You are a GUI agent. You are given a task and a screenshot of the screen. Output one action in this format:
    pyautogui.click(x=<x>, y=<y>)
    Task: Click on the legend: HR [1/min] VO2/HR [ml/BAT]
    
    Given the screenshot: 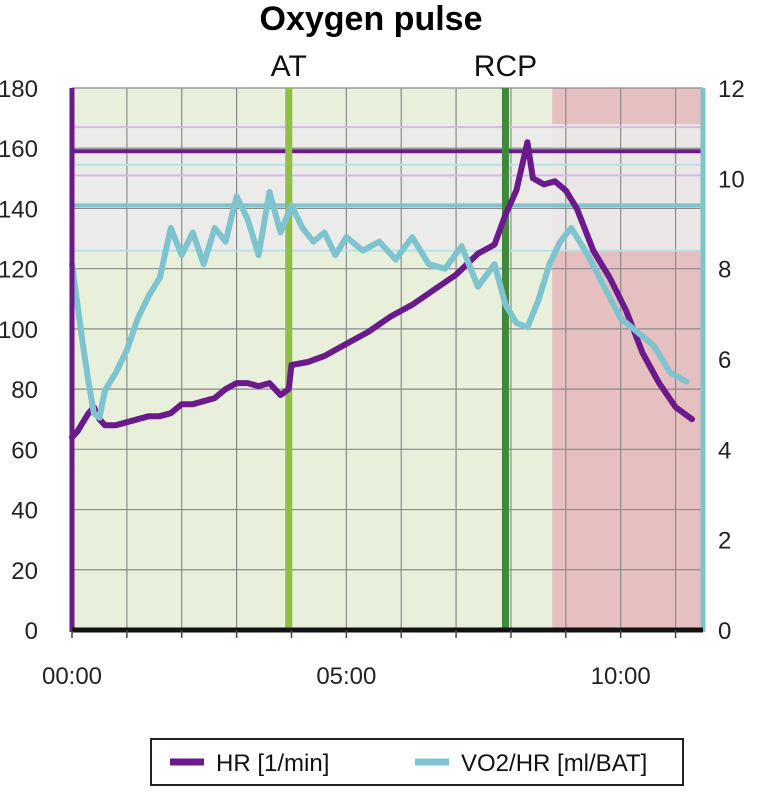 What is the action you would take?
    pyautogui.click(x=417, y=762)
    